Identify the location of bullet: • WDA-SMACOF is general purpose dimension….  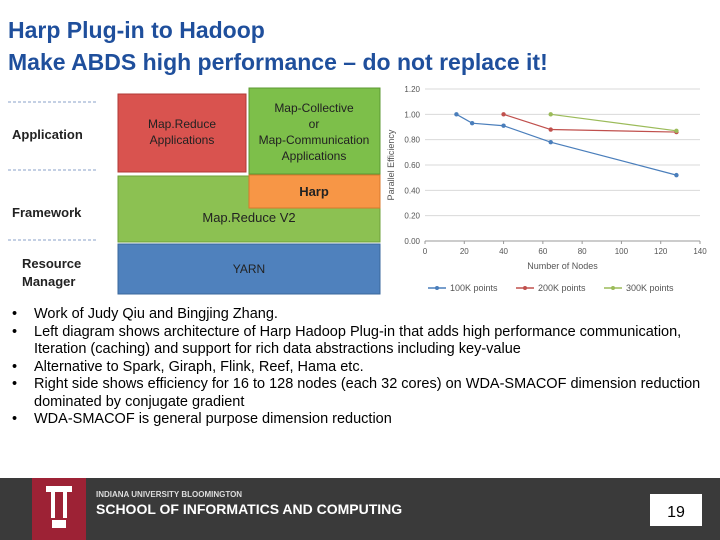
(362, 420).